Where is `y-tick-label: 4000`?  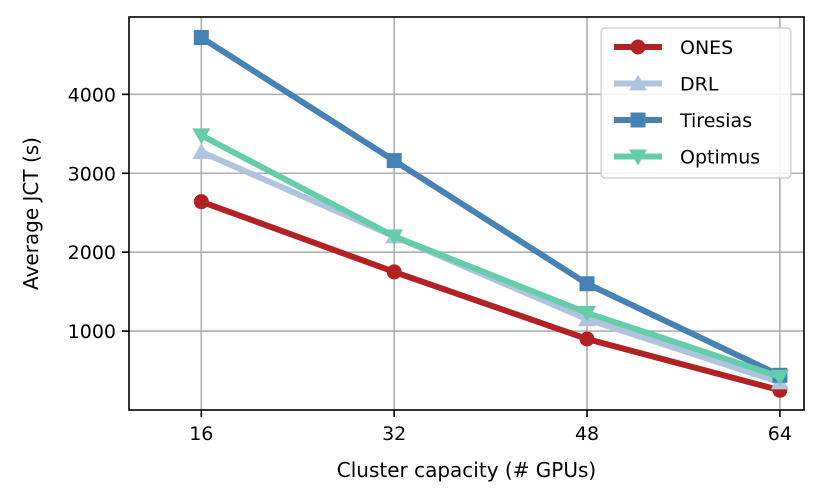
y-tick-label: 4000 is located at coordinates (92, 95).